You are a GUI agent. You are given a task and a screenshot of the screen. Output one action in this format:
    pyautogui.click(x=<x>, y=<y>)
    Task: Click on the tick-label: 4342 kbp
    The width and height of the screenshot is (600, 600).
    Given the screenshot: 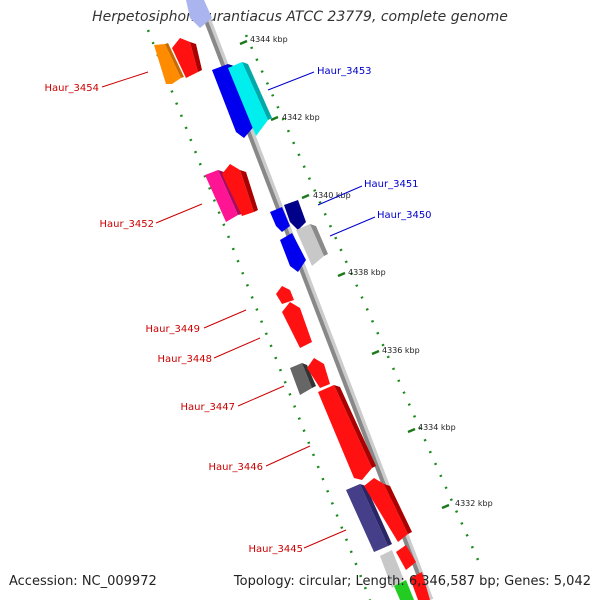 What is the action you would take?
    pyautogui.click(x=301, y=117)
    